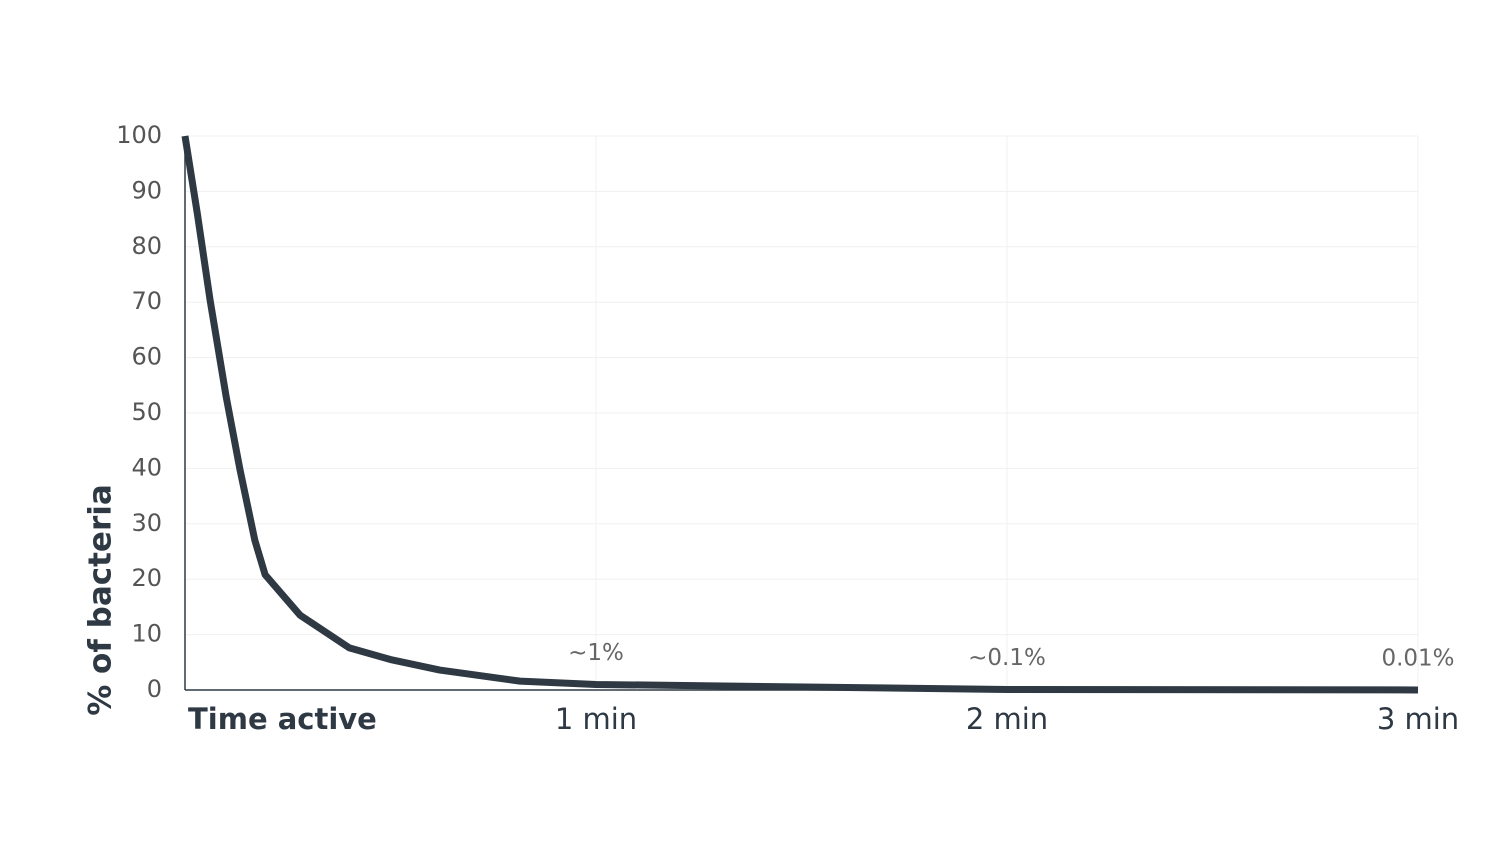  What do you see at coordinates (146, 357) in the screenshot?
I see `y-tick-label: 60` at bounding box center [146, 357].